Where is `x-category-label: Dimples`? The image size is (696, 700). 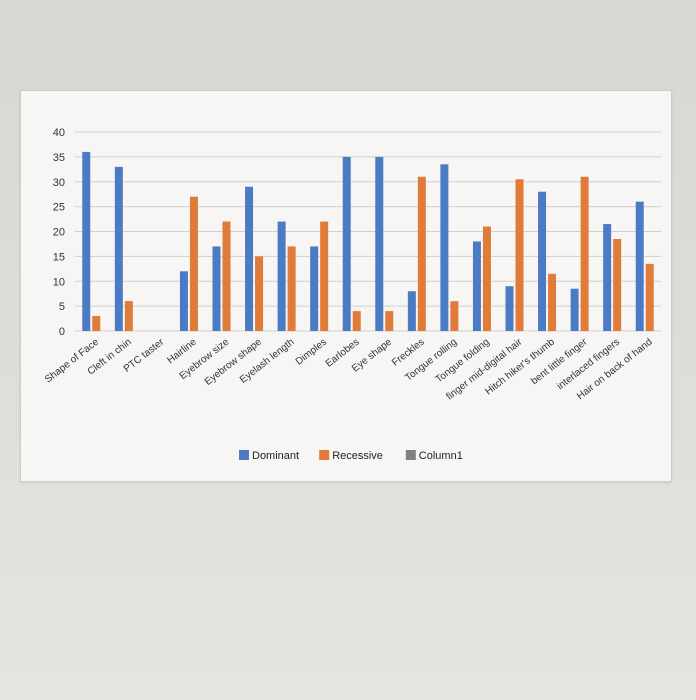
x-category-label: Dimples is located at coordinates (311, 352).